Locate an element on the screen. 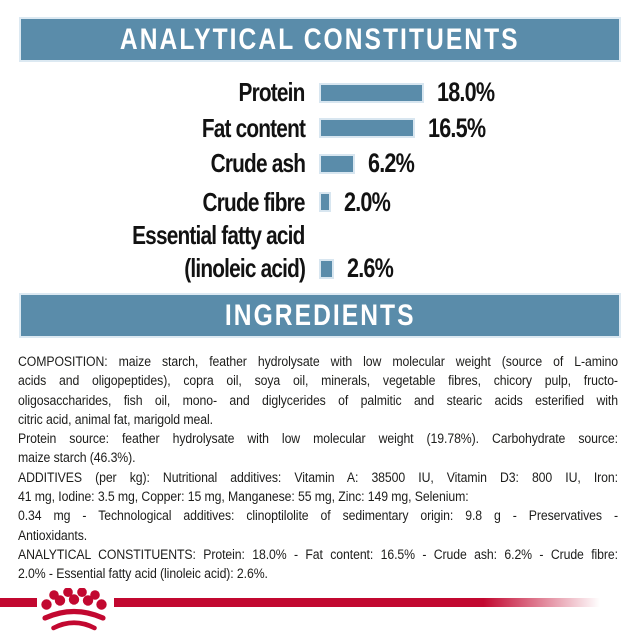 This screenshot has height=640, width=640. chart-value: 2.0% is located at coordinates (373, 202).